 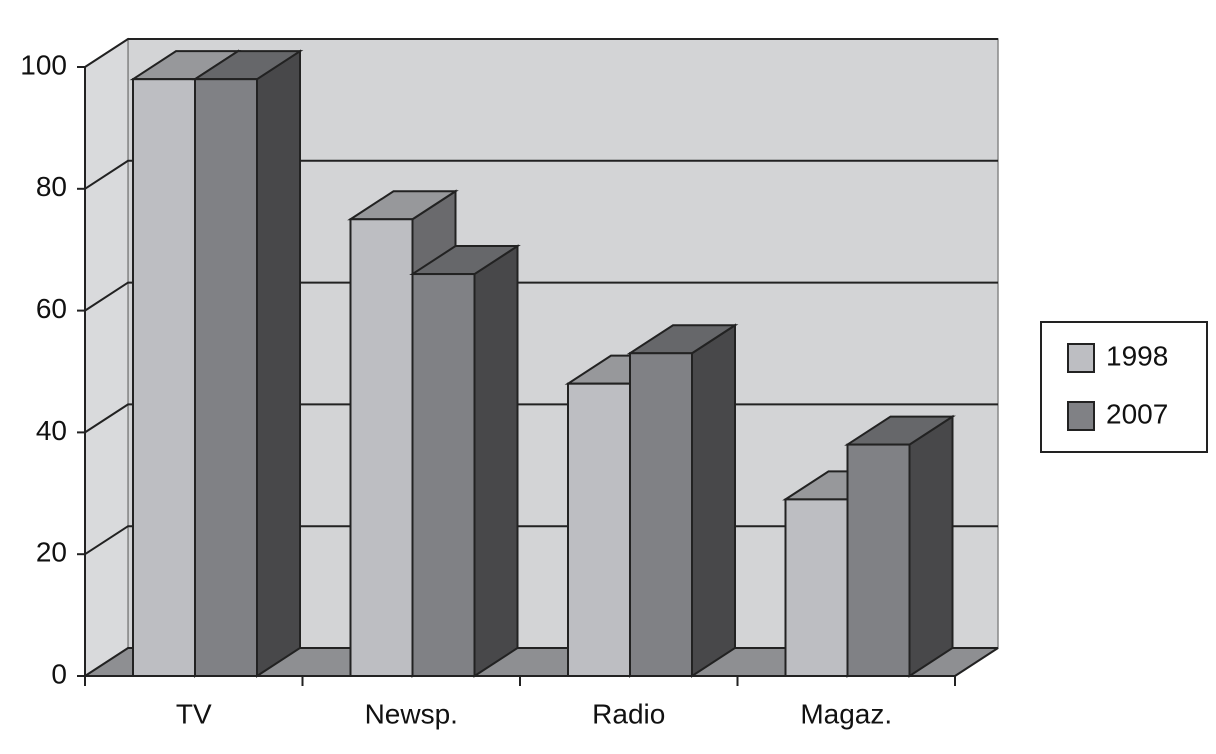 I want to click on x-tick-label: Radio, so click(x=628, y=713).